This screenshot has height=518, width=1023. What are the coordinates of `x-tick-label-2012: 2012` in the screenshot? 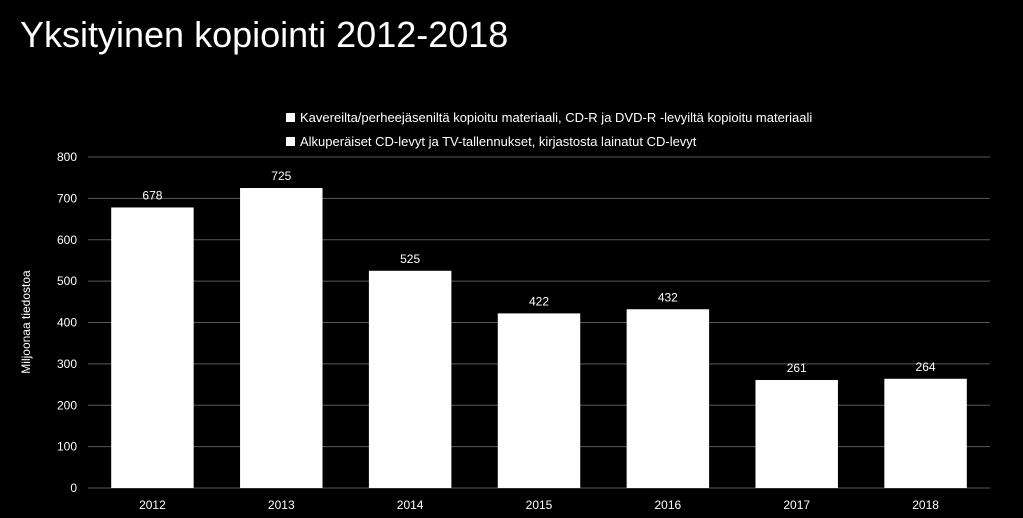 It's located at (152, 505).